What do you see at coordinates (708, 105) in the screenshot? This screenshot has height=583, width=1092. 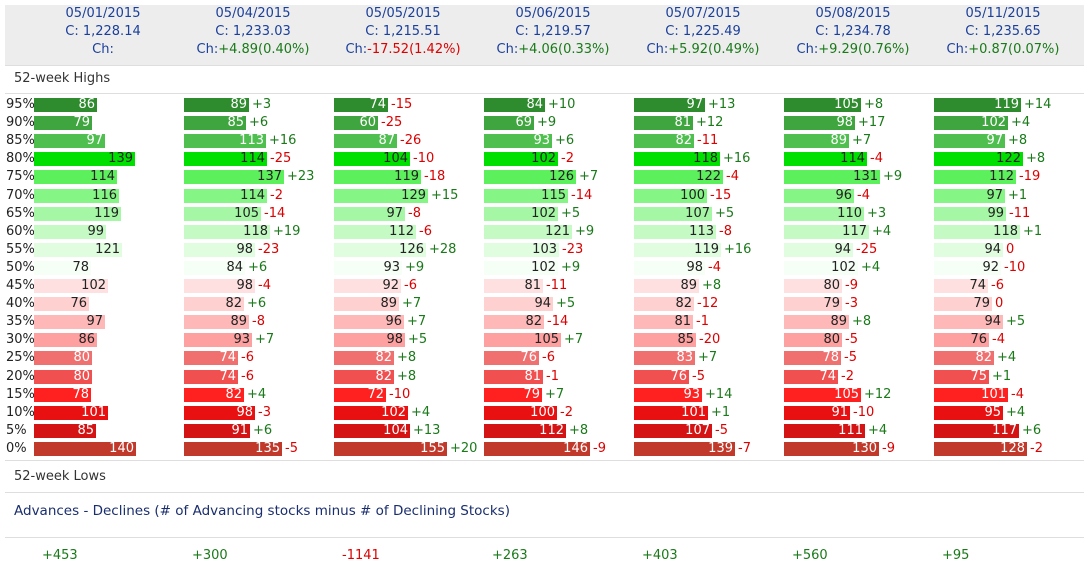 I see `percentile-cell: 97 +13` at bounding box center [708, 105].